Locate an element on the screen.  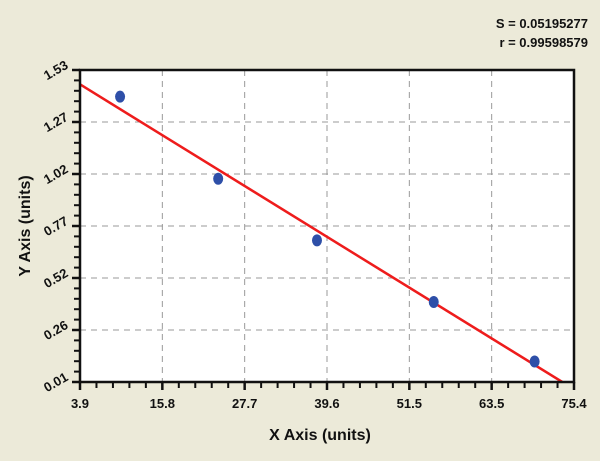
svg-text: 63.5 is located at coordinates (491, 403).